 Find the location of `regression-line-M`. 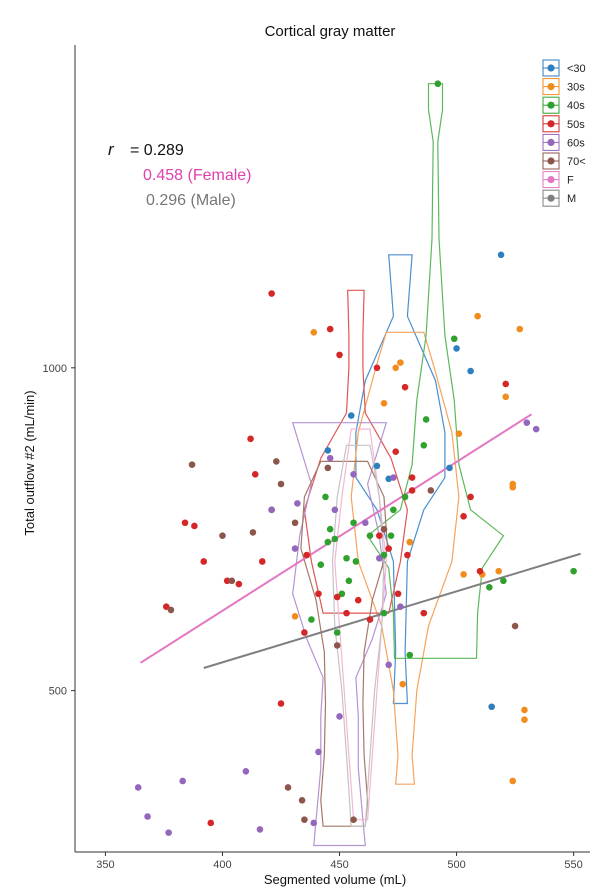

regression-line-M is located at coordinates (392, 610).